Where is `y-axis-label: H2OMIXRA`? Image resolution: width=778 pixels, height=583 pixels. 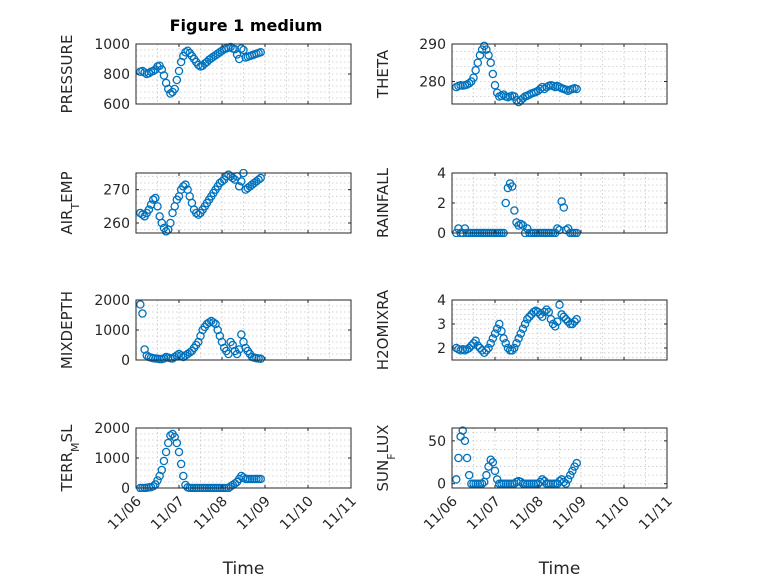
y-axis-label: H2OMIXRA is located at coordinates (383, 329).